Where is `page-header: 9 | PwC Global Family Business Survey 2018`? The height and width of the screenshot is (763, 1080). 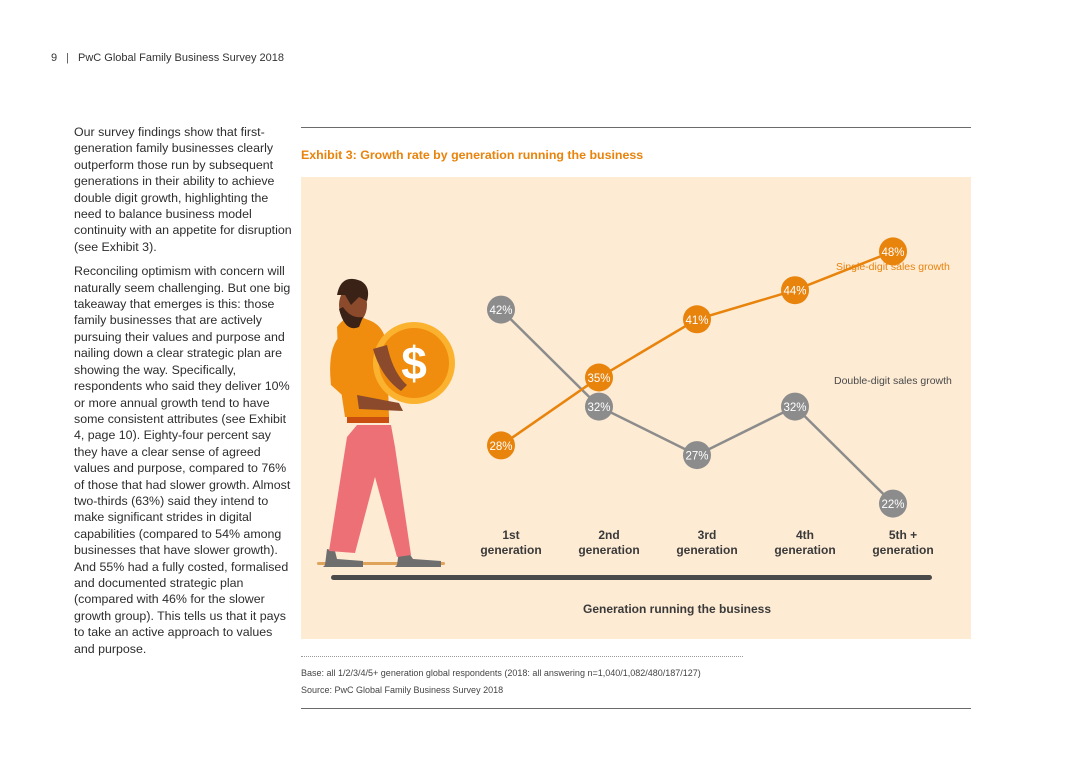 page-header: 9 | PwC Global Family Business Survey 2018 is located at coordinates (167, 58).